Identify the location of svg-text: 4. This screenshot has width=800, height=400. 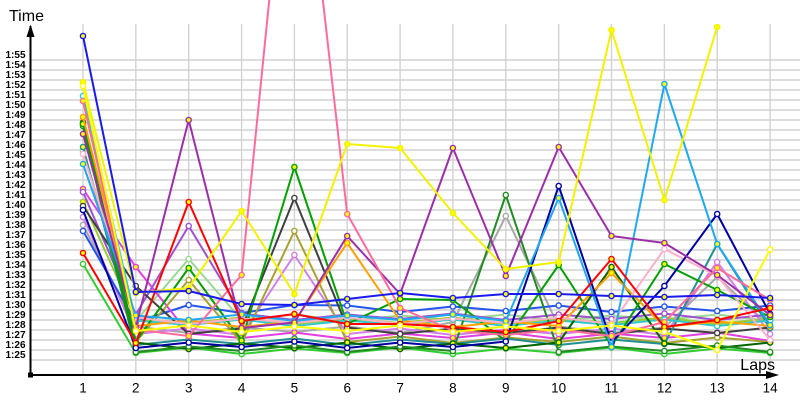
(242, 388).